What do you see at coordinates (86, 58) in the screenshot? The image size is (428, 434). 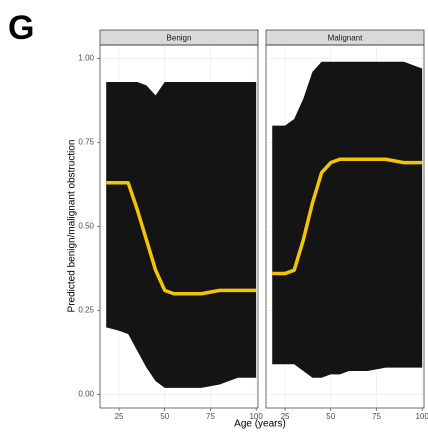 I see `y-tick-label: 1.00` at bounding box center [86, 58].